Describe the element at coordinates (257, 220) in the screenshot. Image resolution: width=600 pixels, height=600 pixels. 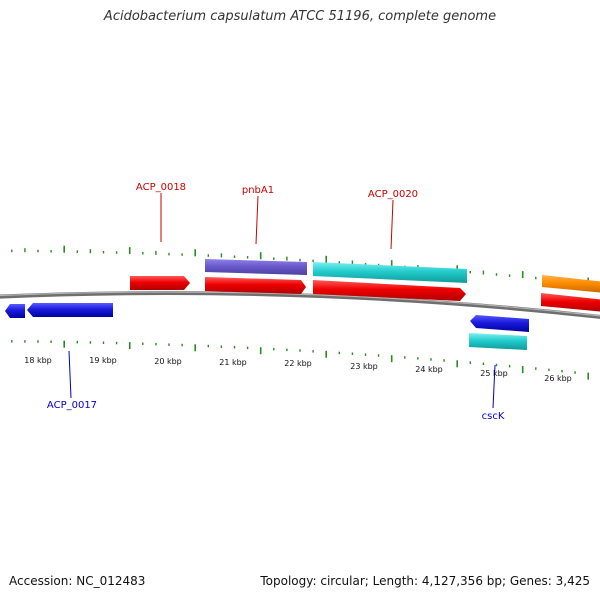
I see `leader-pnba1` at that location.